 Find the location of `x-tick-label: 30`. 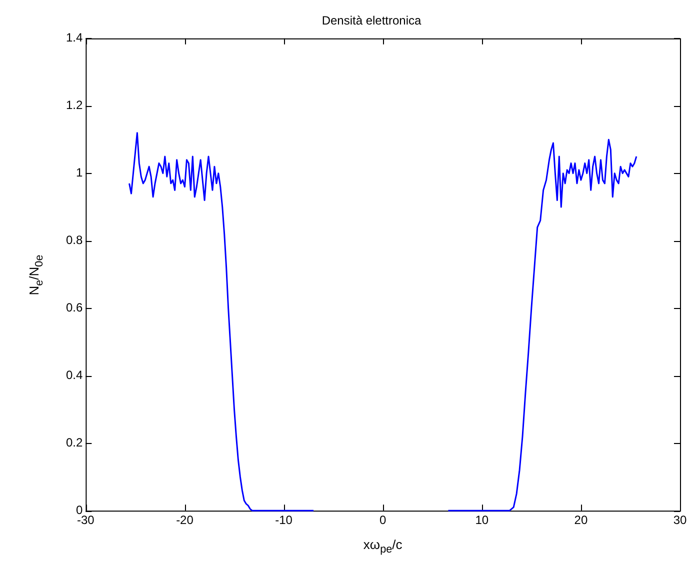

x-tick-label: 30 is located at coordinates (680, 520).